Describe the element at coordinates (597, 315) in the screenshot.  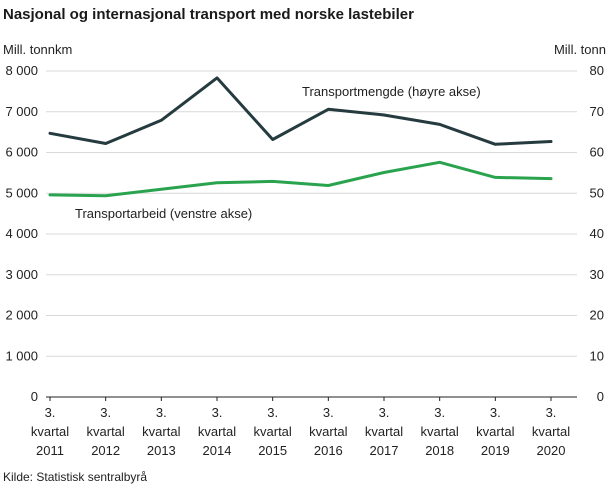
I see `y-right-tick-label: 20` at that location.